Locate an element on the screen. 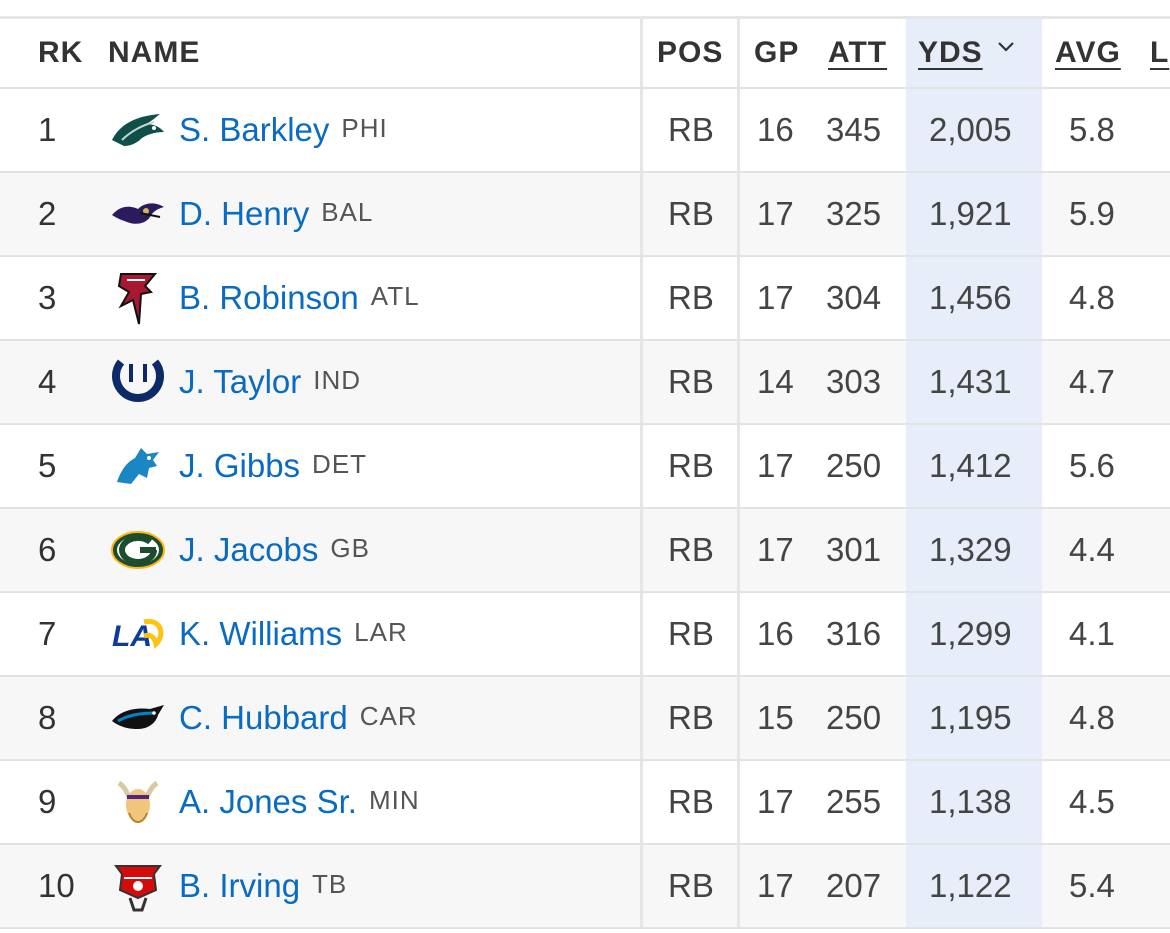 The width and height of the screenshot is (1170, 933). player-cell: C. Hubbard CAR is located at coordinates (298, 718).